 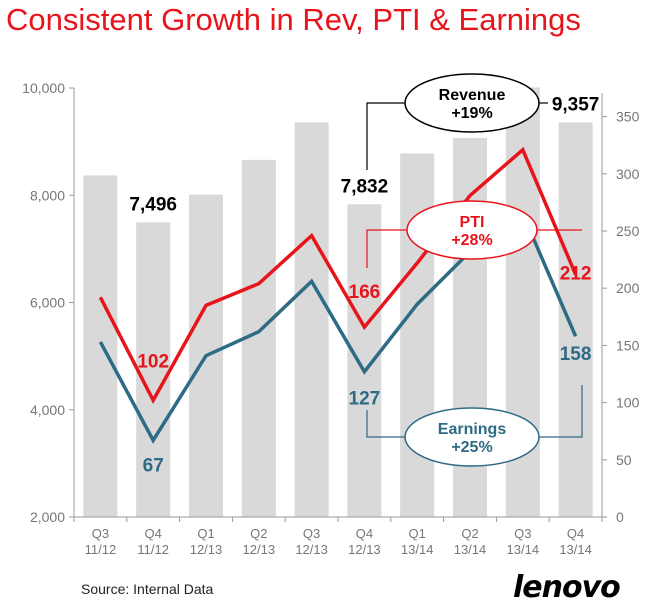 What do you see at coordinates (471, 447) in the screenshot?
I see `earnings-callout-growth: +25%` at bounding box center [471, 447].